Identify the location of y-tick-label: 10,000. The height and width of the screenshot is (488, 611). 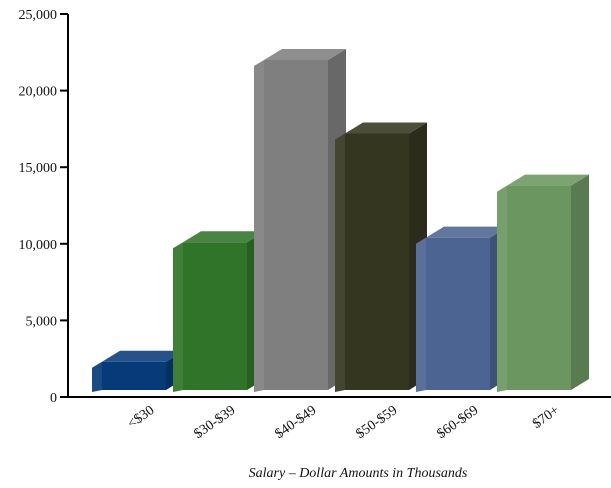
(38, 245).